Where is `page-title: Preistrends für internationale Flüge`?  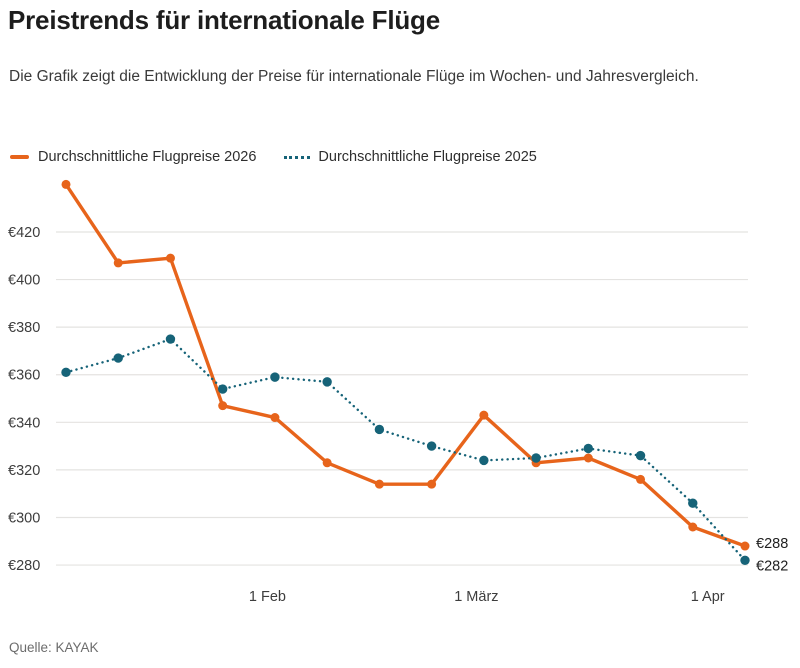 page-title: Preistrends für internationale Flüge is located at coordinates (224, 20).